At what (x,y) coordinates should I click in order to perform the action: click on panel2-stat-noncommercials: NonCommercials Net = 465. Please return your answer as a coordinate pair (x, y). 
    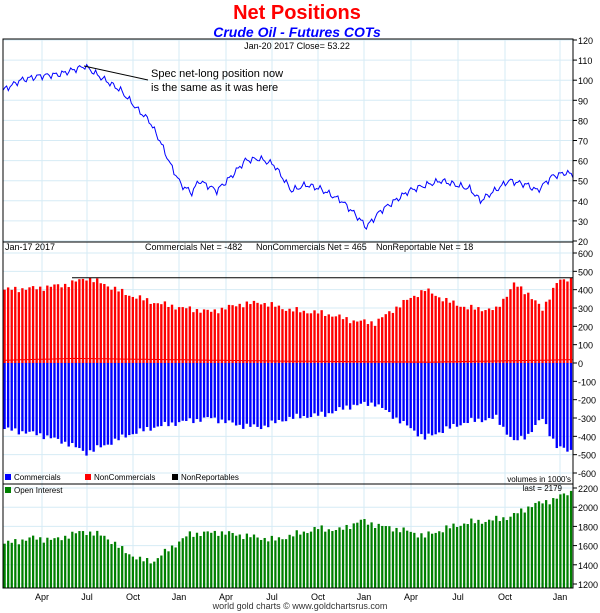
    Looking at the image, I should click on (311, 247).